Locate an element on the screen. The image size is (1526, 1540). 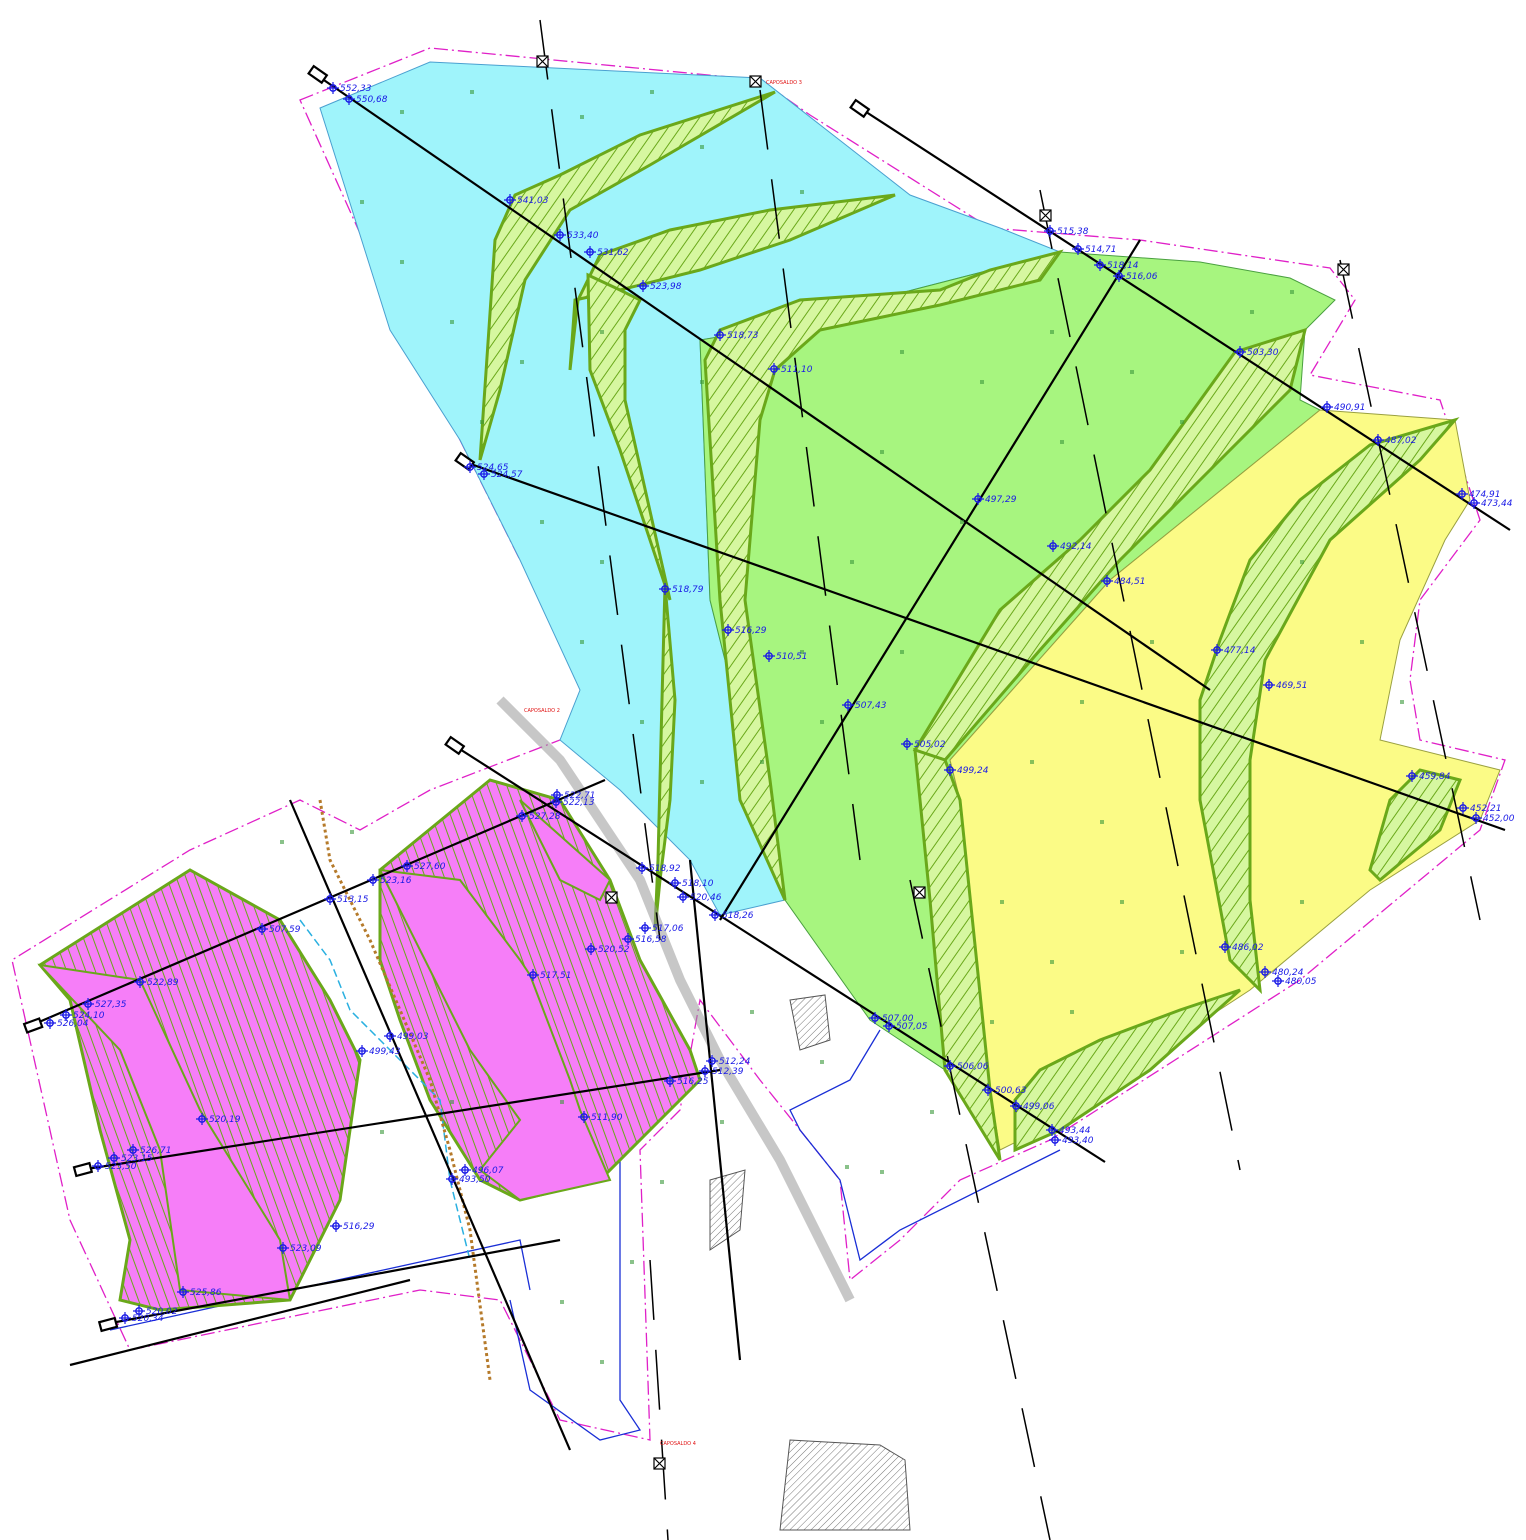
elevation-label: 518,14 is located at coordinates (1123, 266).